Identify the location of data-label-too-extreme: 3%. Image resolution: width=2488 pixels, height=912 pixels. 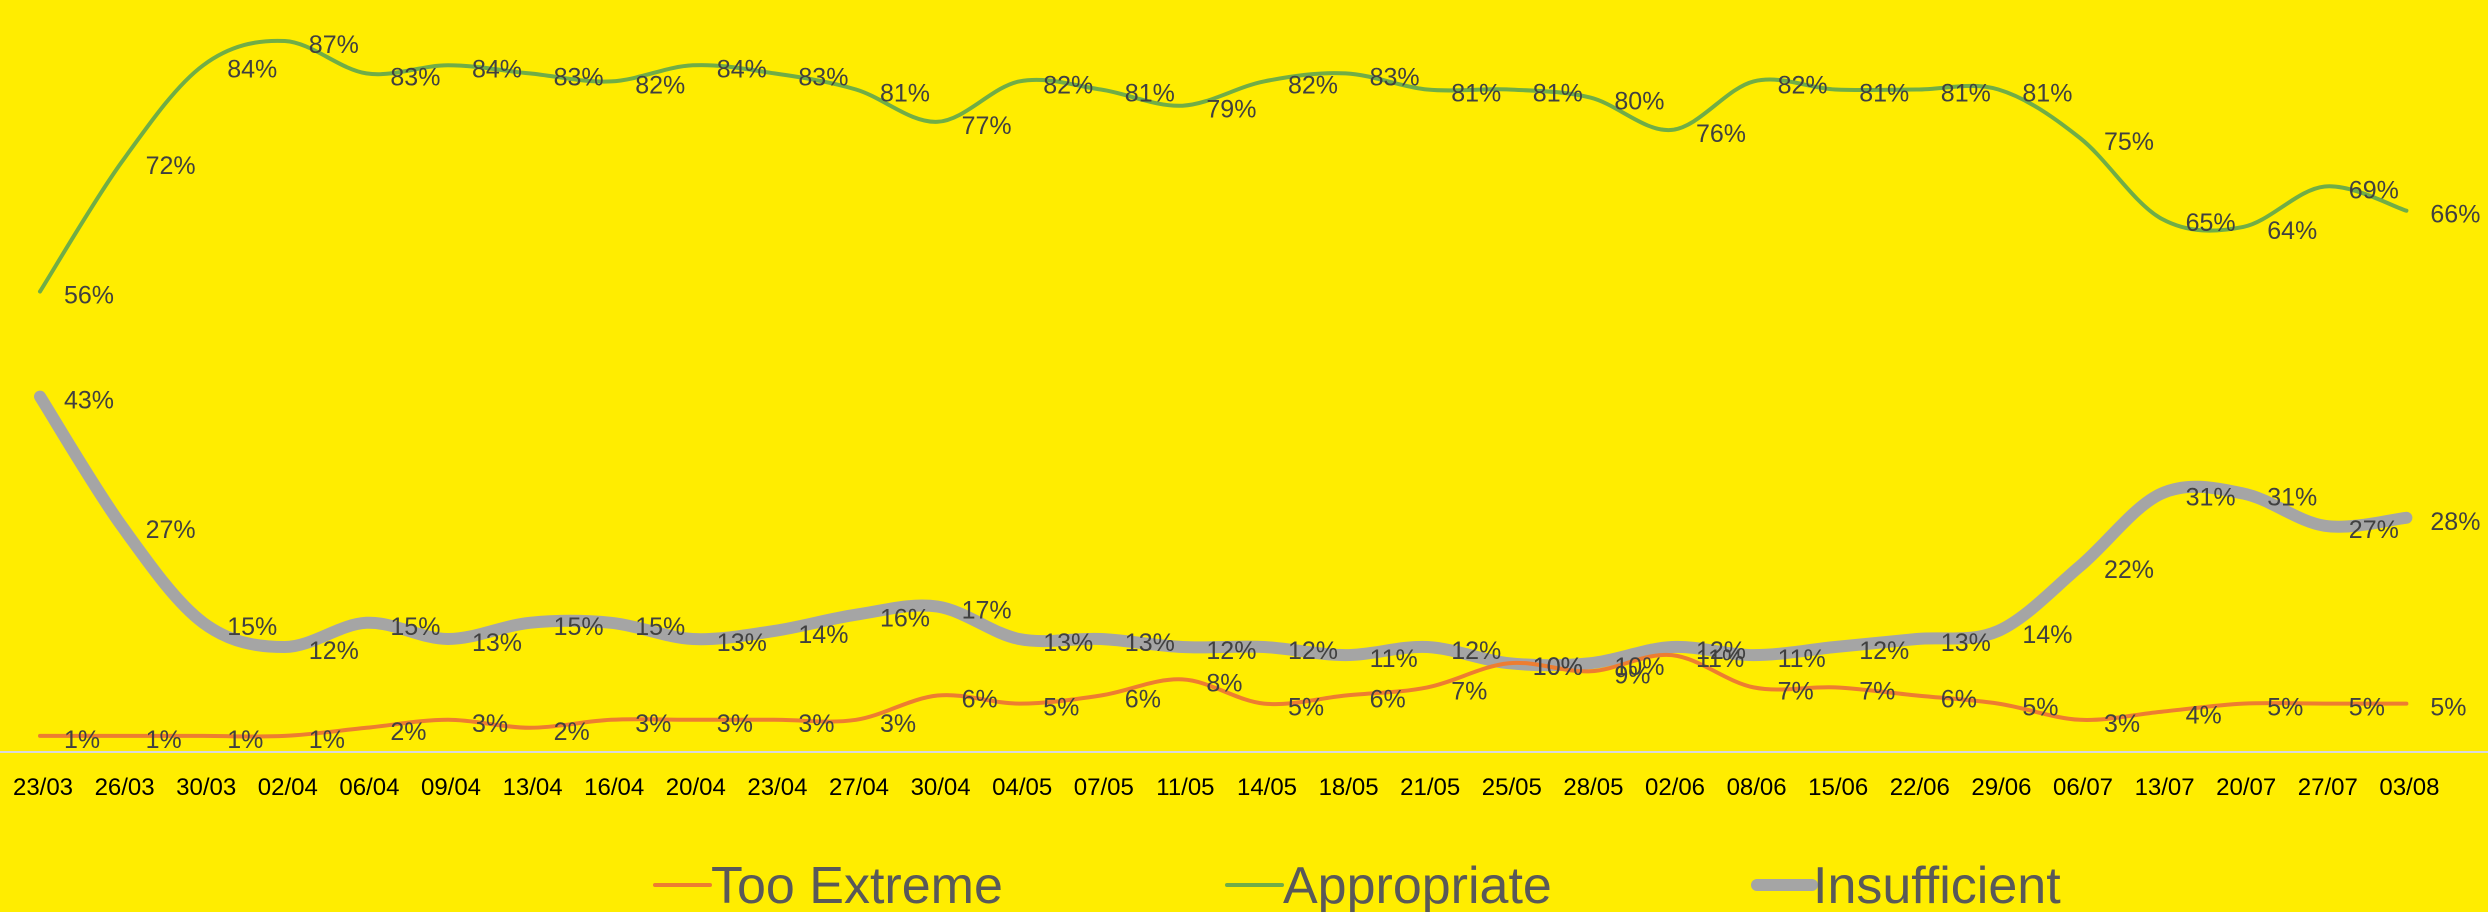
(653, 724).